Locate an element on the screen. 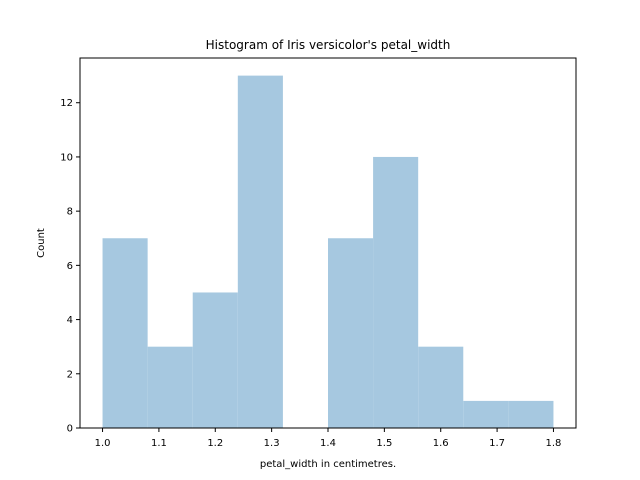  y-tick-label: 12 is located at coordinates (66, 103).